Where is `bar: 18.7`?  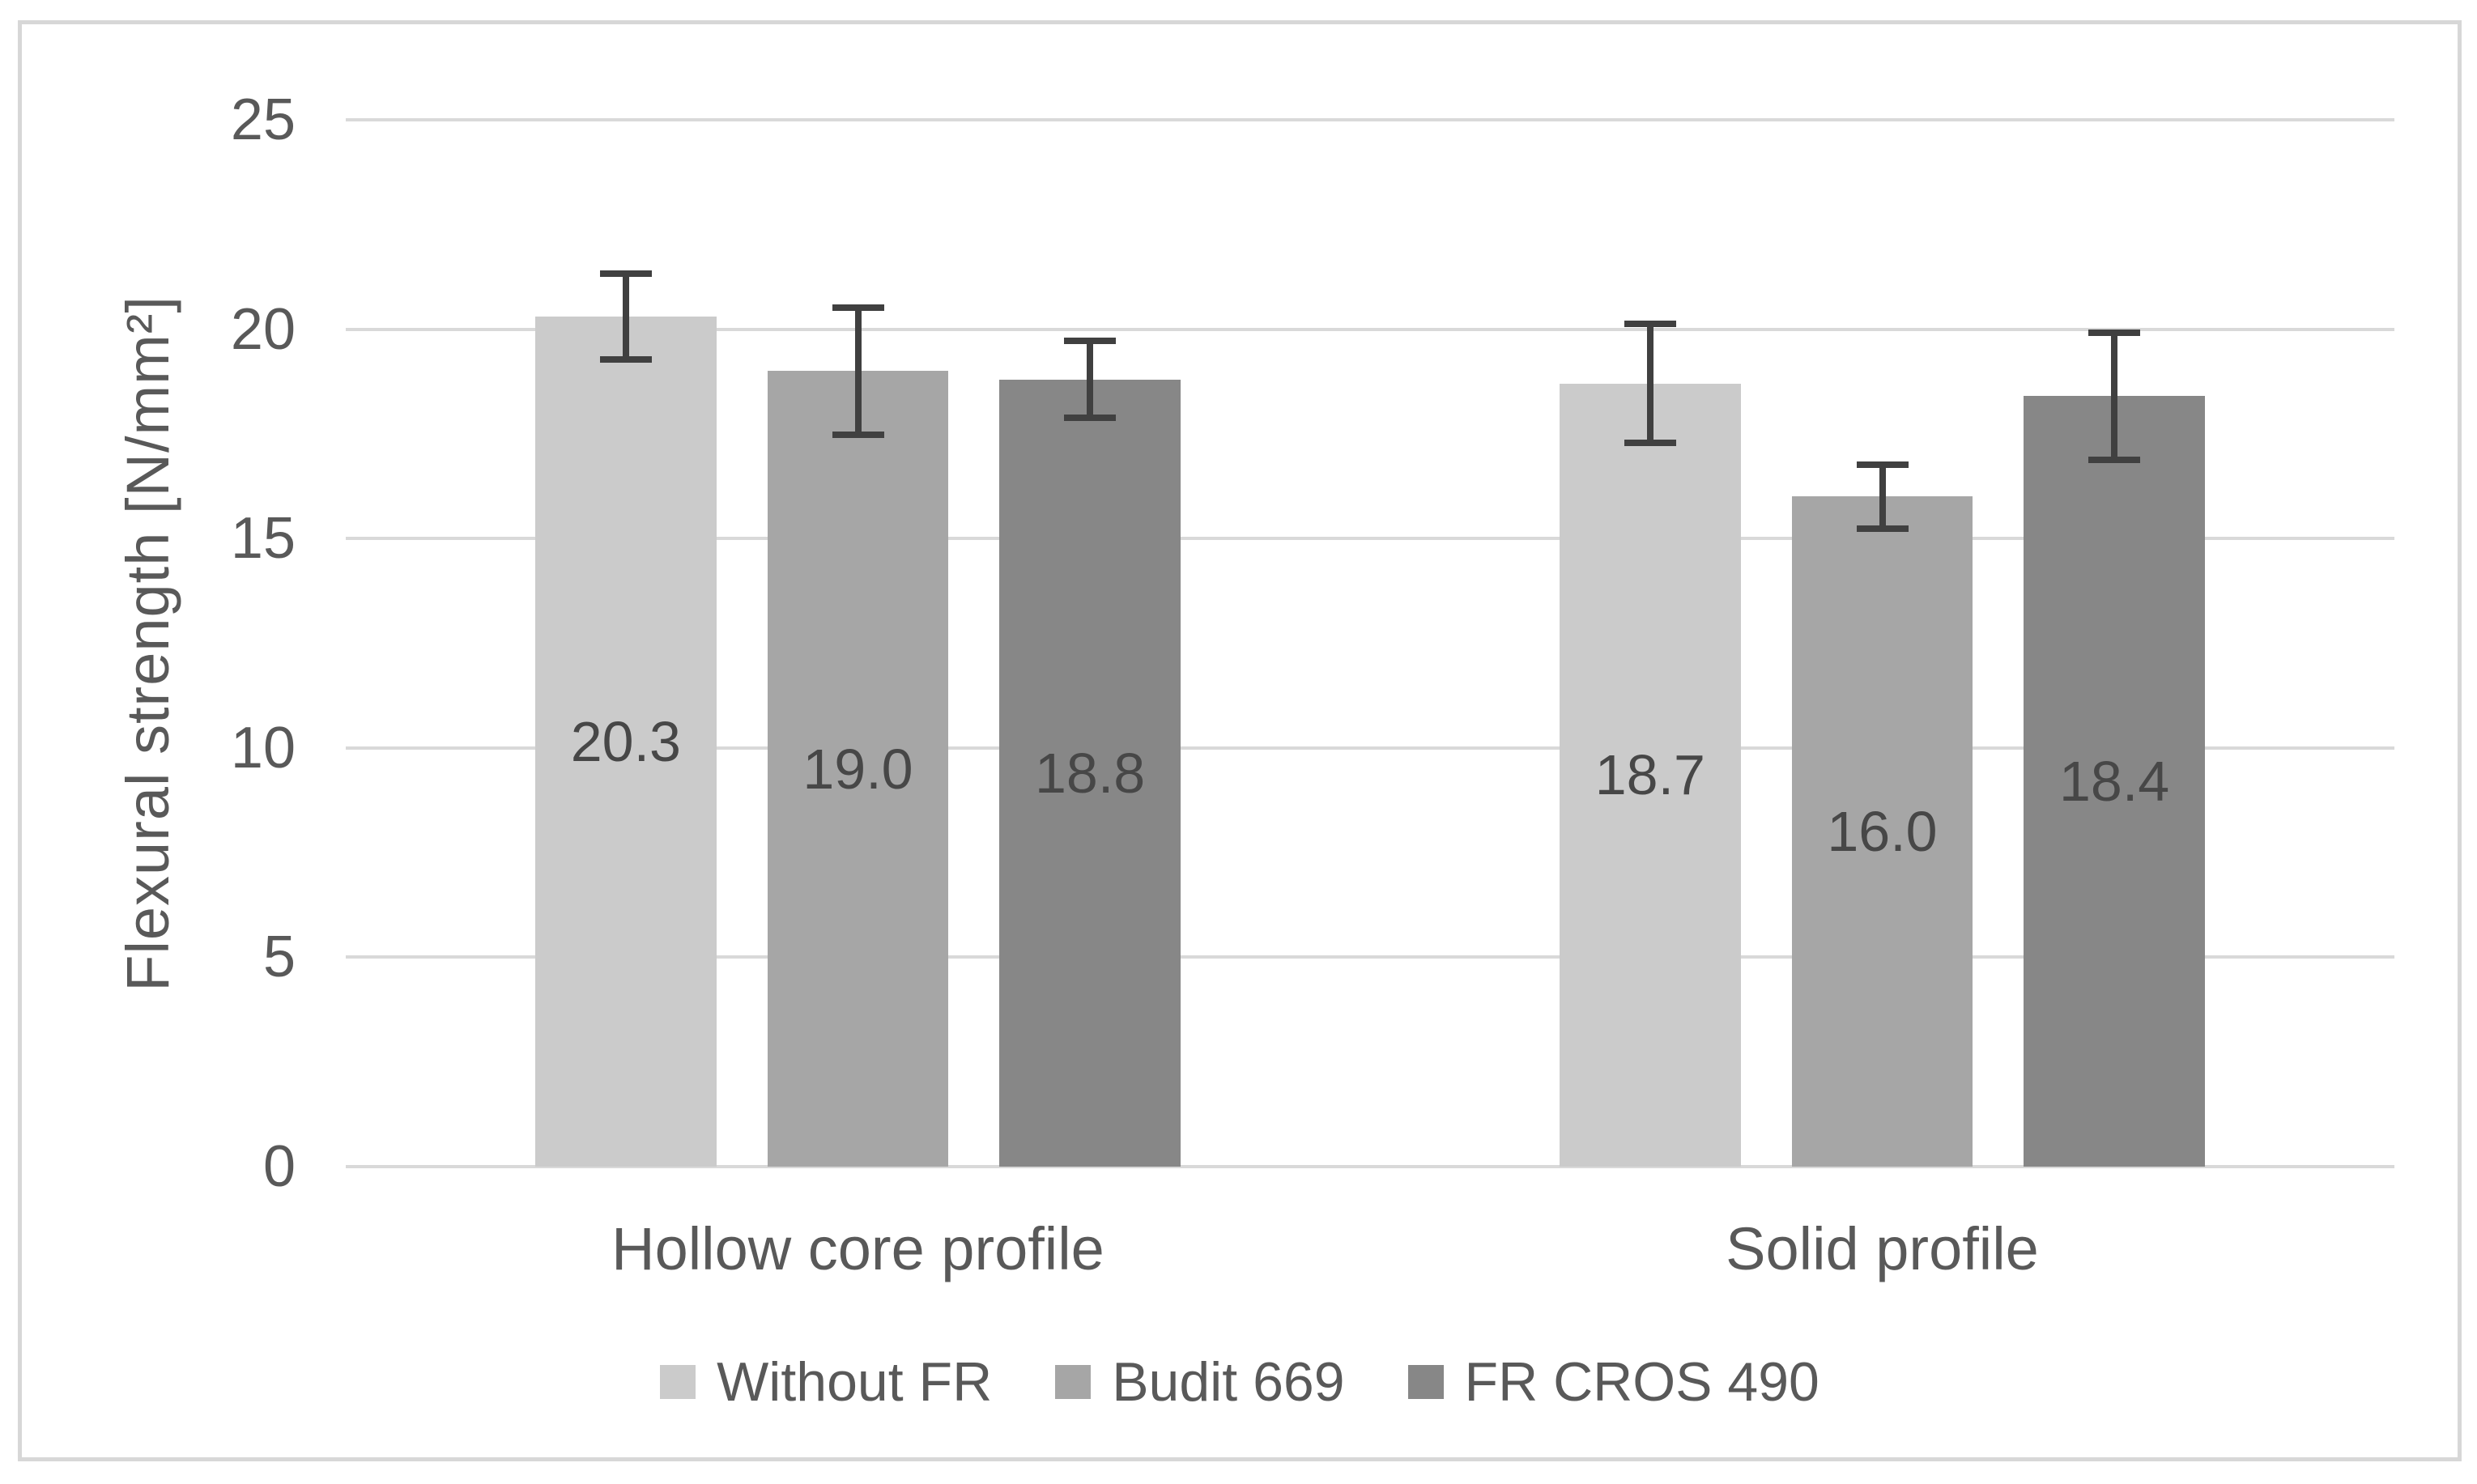 bar: 18.7 is located at coordinates (1650, 775).